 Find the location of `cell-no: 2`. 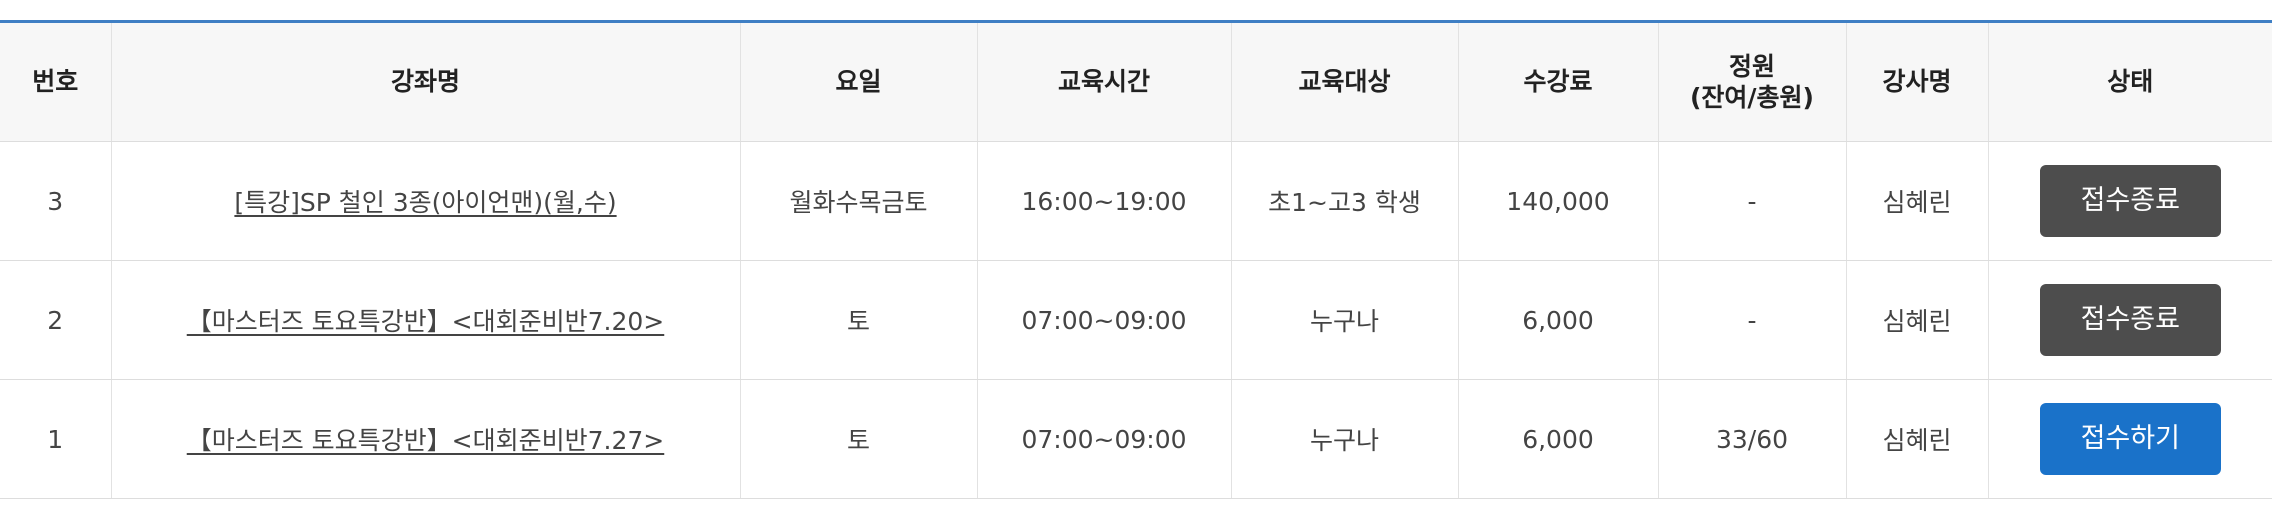

cell-no: 2 is located at coordinates (55, 320).